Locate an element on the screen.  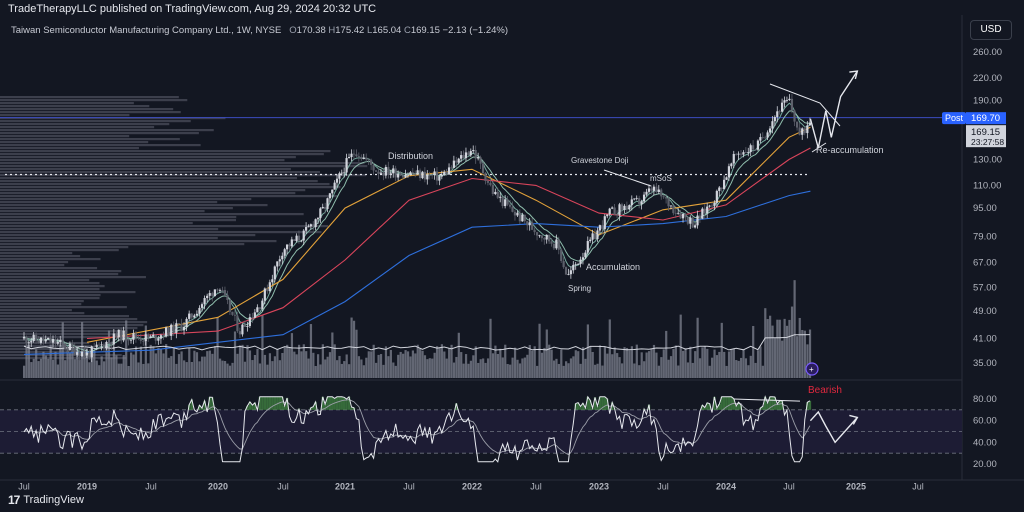
tradingview-brand: 17 TradingView is located at coordinates (46, 500).